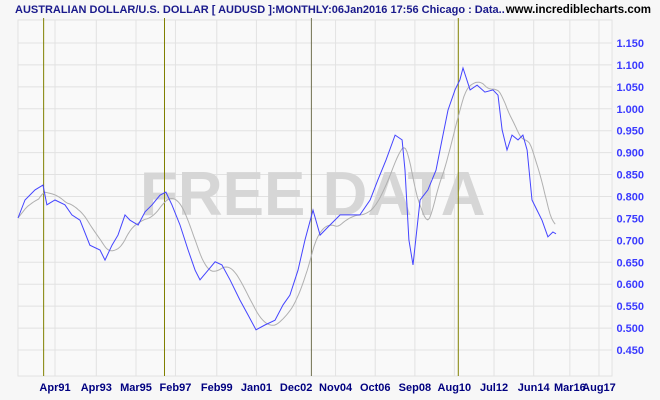  Describe the element at coordinates (630, 132) in the screenshot. I see `y-tick-label: 0.950` at that location.